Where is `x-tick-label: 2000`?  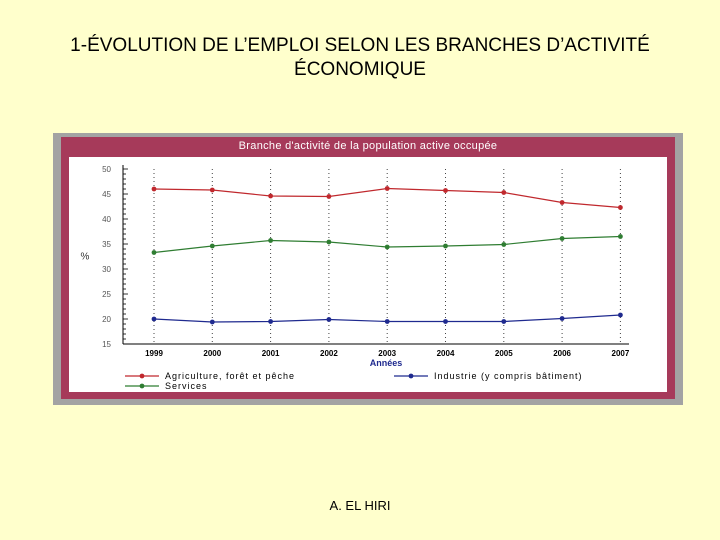 x-tick-label: 2000 is located at coordinates (212, 353).